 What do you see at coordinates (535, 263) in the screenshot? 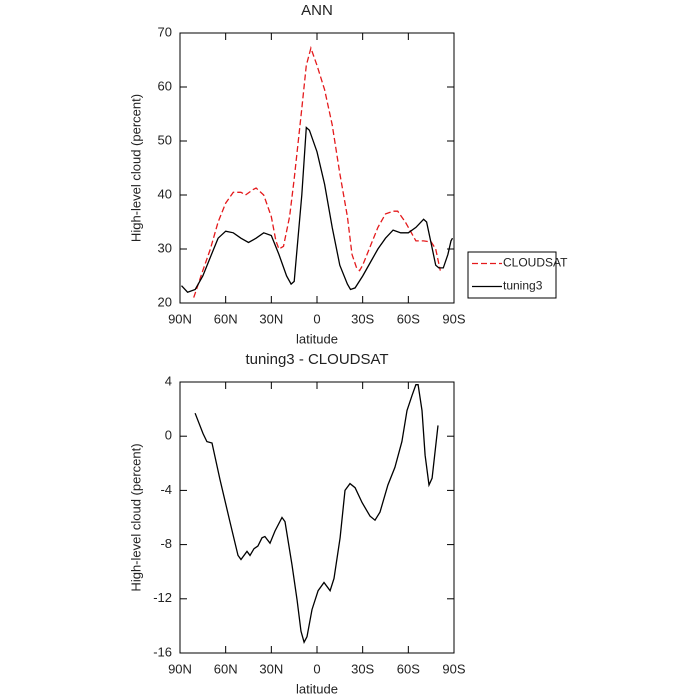
I see `legend-label: CLOUDSAT` at bounding box center [535, 263].